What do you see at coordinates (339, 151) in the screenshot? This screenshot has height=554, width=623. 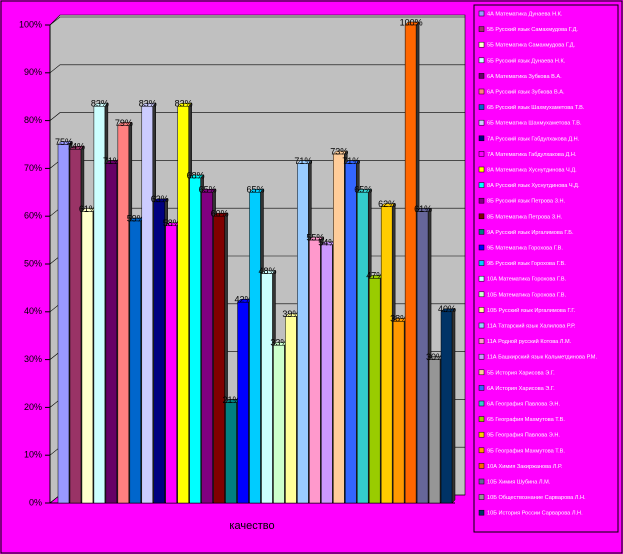 I see `value-label: 73%` at bounding box center [339, 151].